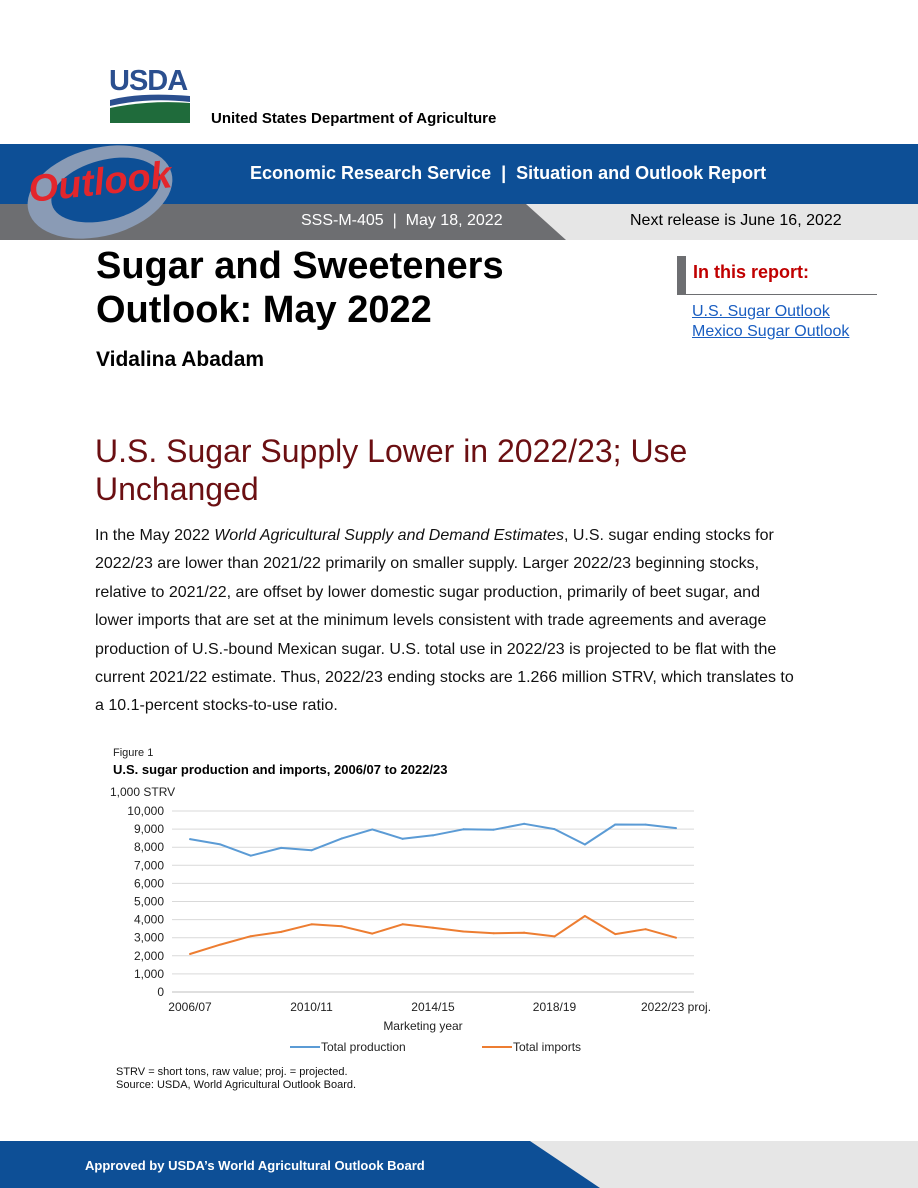  I want to click on x-tick-label: 2010/11, so click(311, 1007).